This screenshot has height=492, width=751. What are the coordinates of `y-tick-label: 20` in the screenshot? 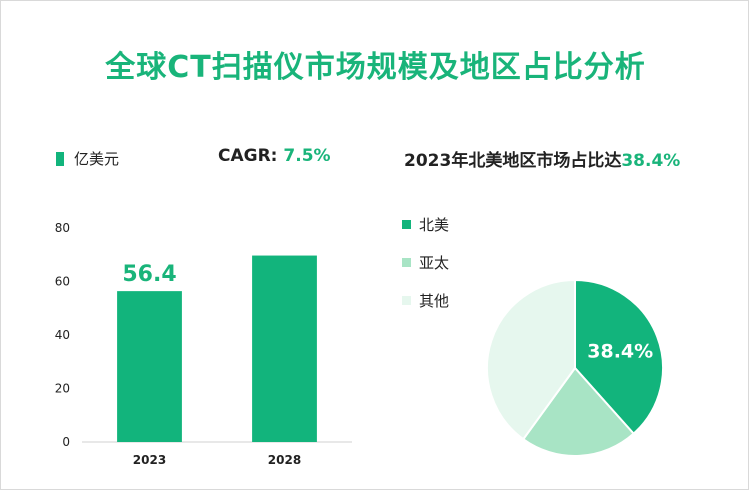 It's located at (62, 389).